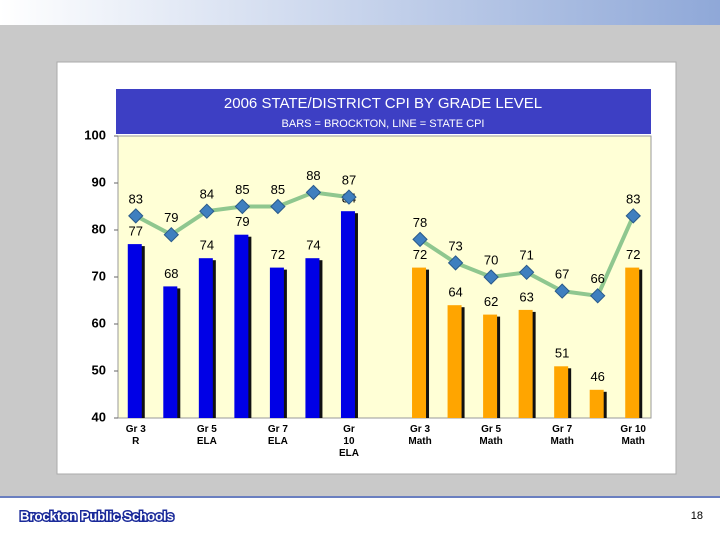 The height and width of the screenshot is (540, 720). What do you see at coordinates (207, 194) in the screenshot?
I see `line-value-label: 84` at bounding box center [207, 194].